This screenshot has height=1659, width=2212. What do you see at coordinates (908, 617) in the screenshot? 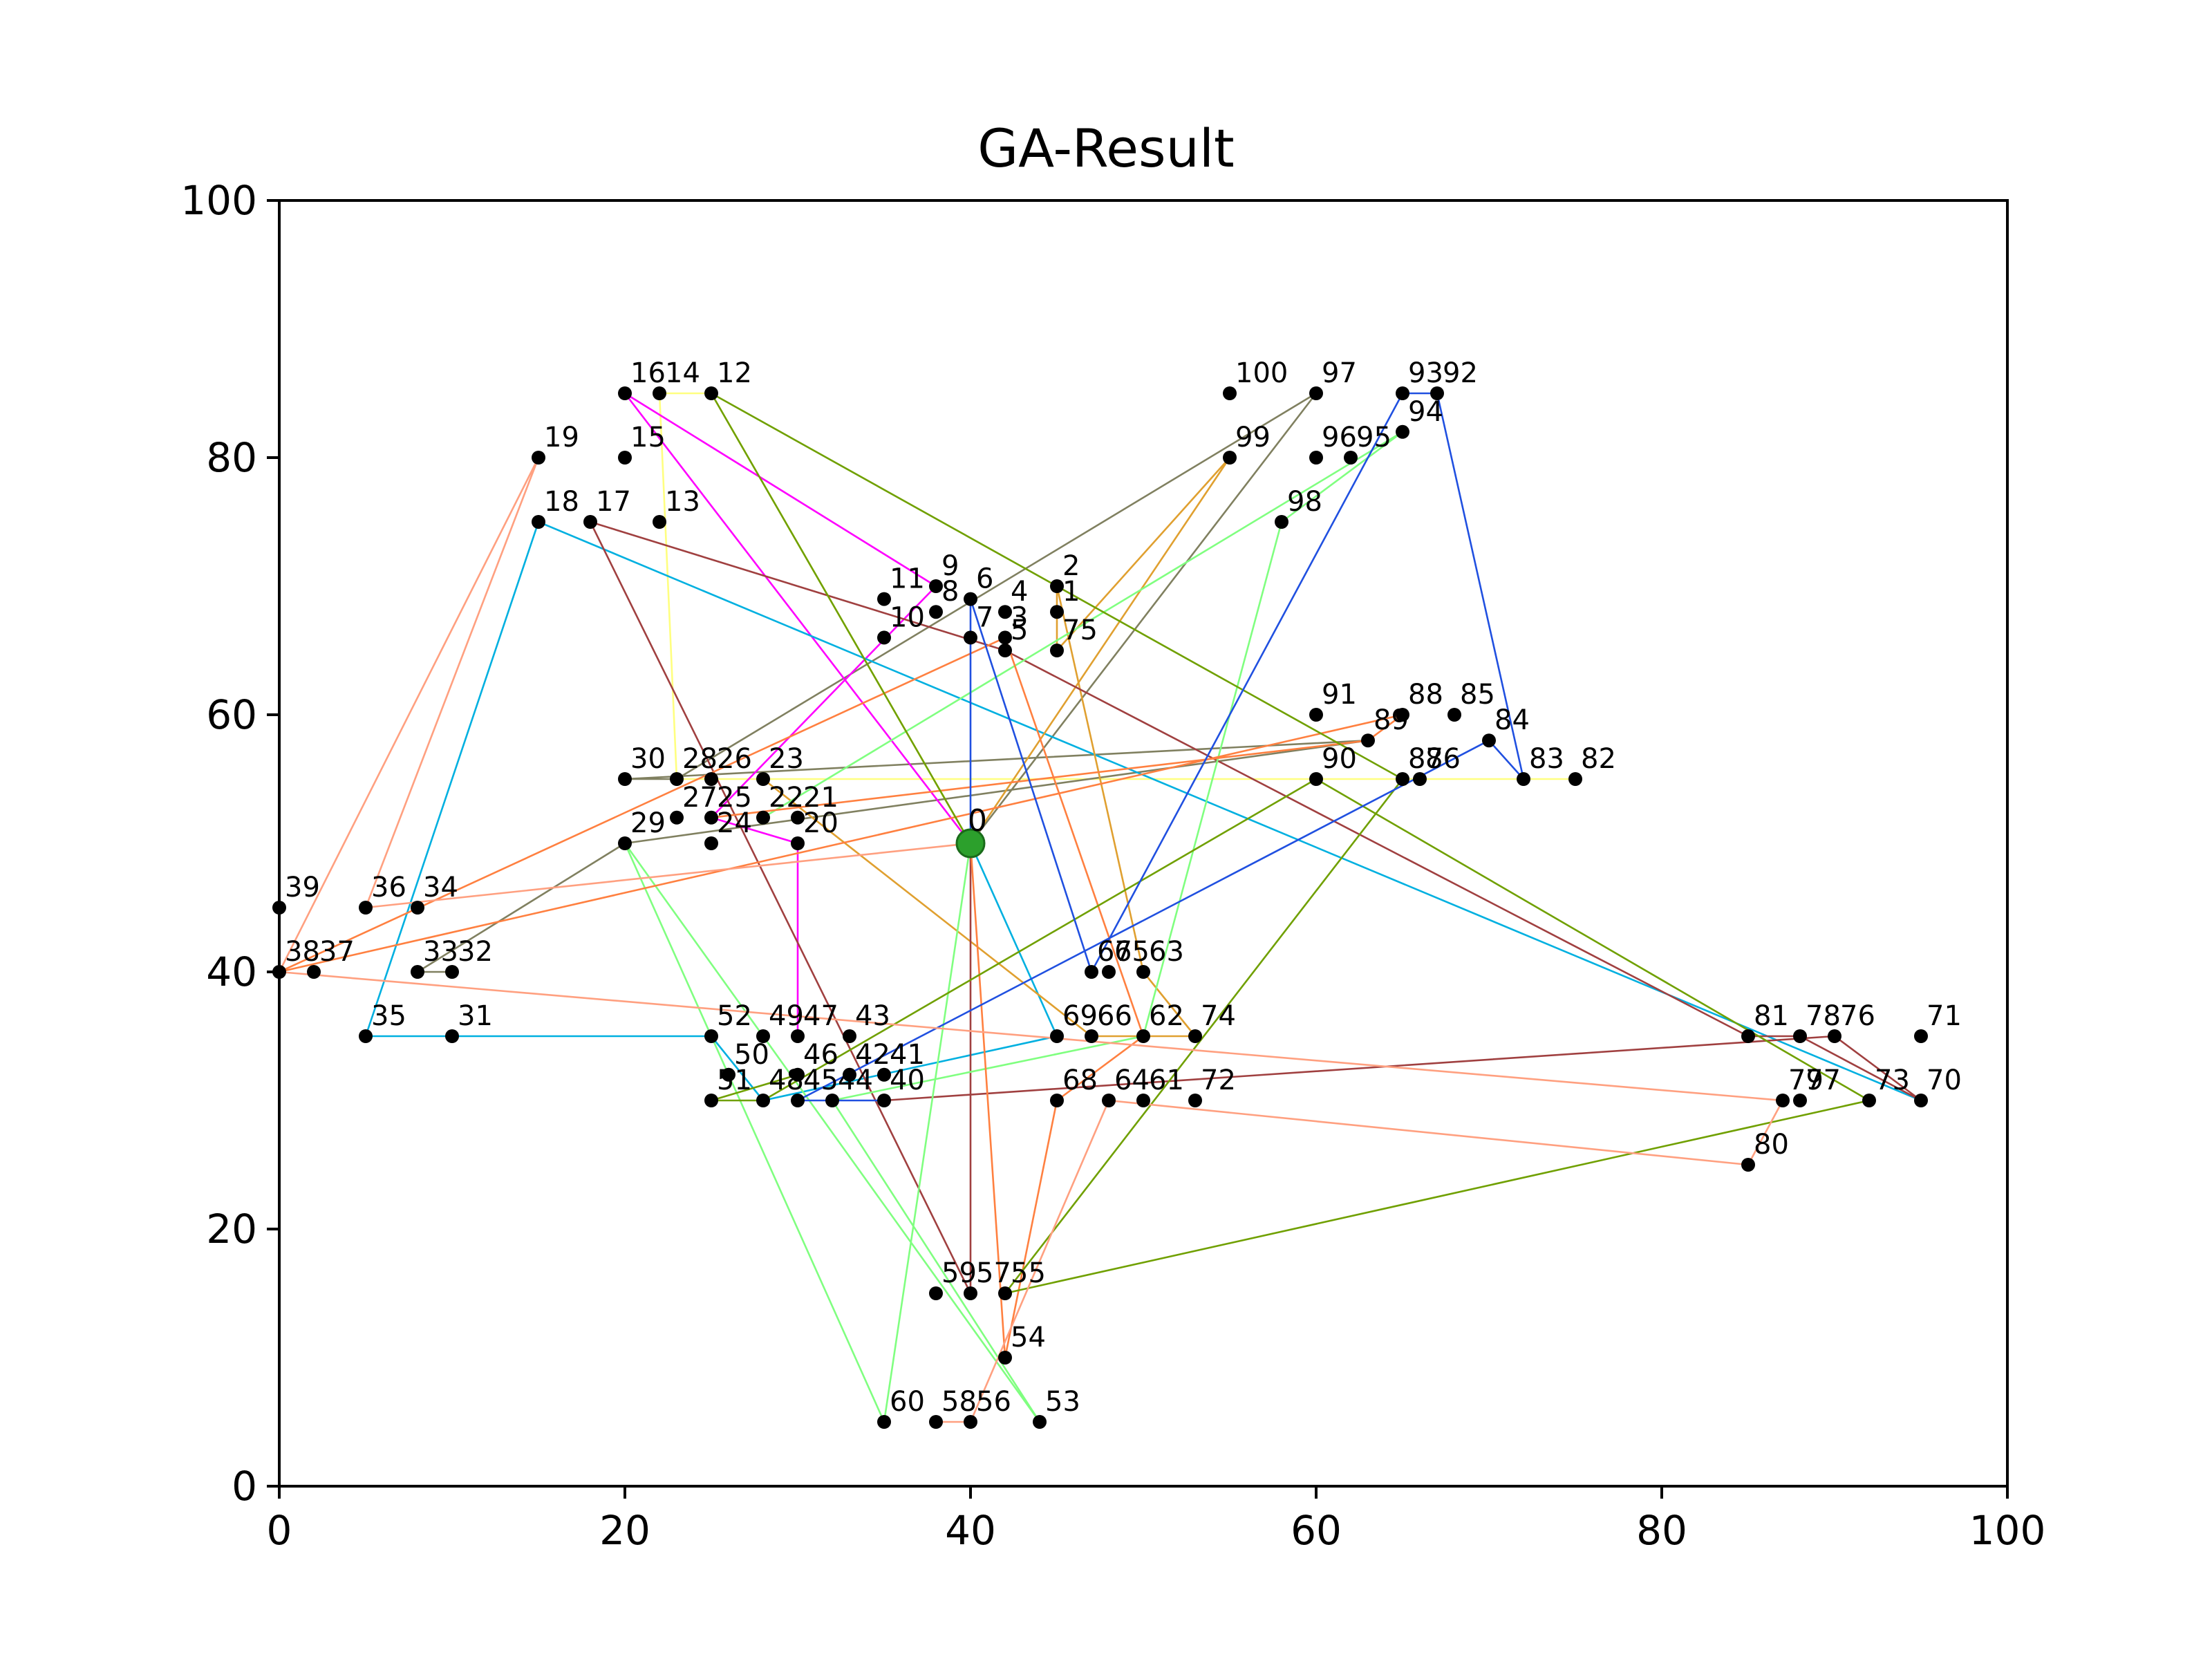
I see `point-label-10: 10` at bounding box center [908, 617].